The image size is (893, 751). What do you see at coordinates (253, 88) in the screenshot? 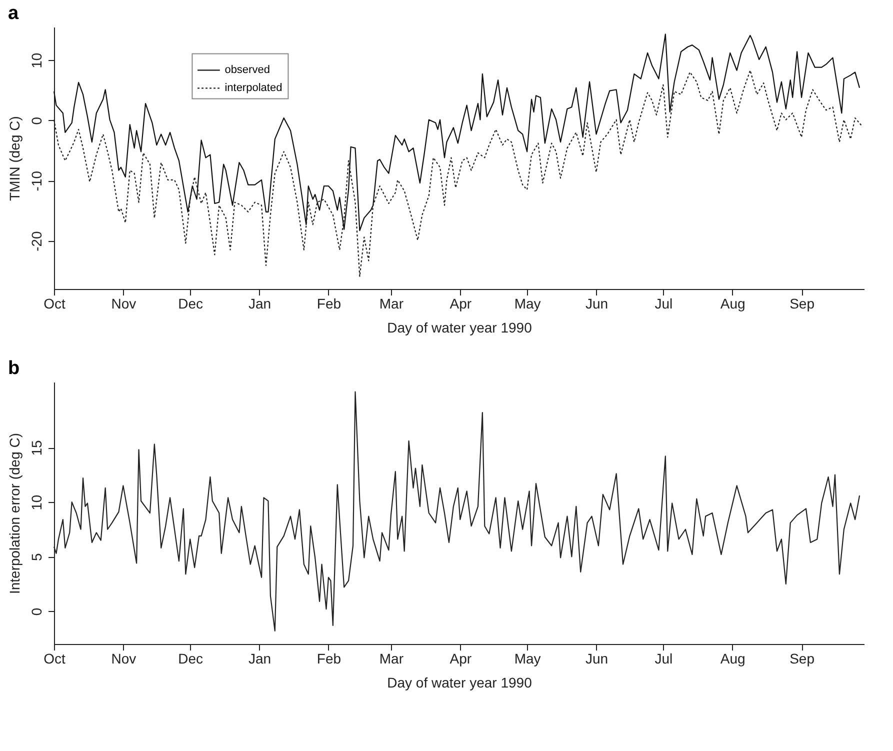
I see `legend-label: interpolated` at bounding box center [253, 88].